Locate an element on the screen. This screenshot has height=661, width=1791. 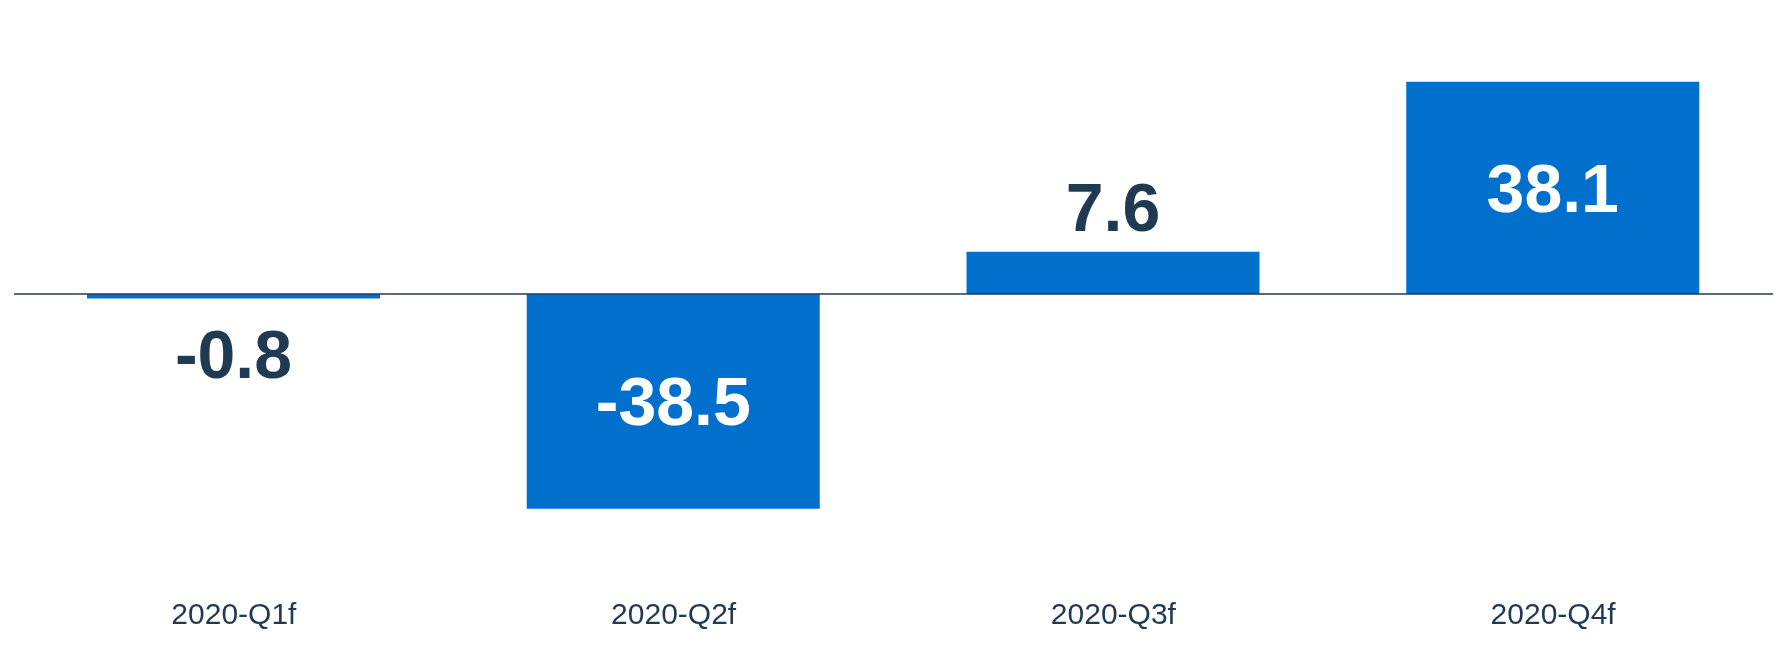
data-label: -0.8 is located at coordinates (233, 353).